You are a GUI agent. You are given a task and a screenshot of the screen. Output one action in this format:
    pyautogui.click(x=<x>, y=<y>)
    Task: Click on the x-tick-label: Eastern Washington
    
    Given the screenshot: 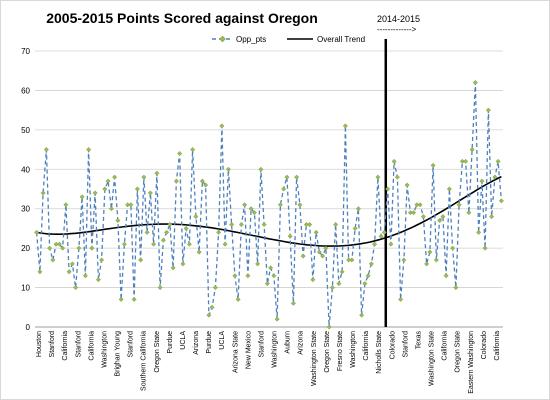 What is the action you would take?
    pyautogui.click(x=471, y=362)
    